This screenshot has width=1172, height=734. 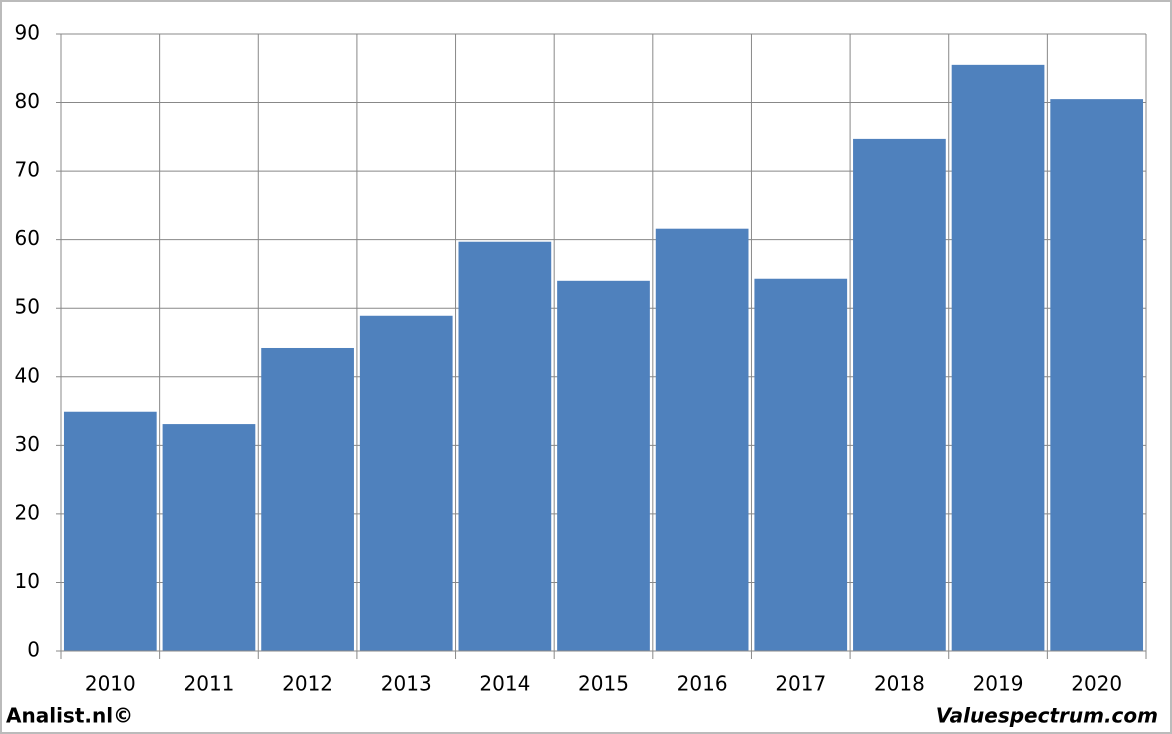 What do you see at coordinates (27, 238) in the screenshot?
I see `y-tick-label: 60` at bounding box center [27, 238].